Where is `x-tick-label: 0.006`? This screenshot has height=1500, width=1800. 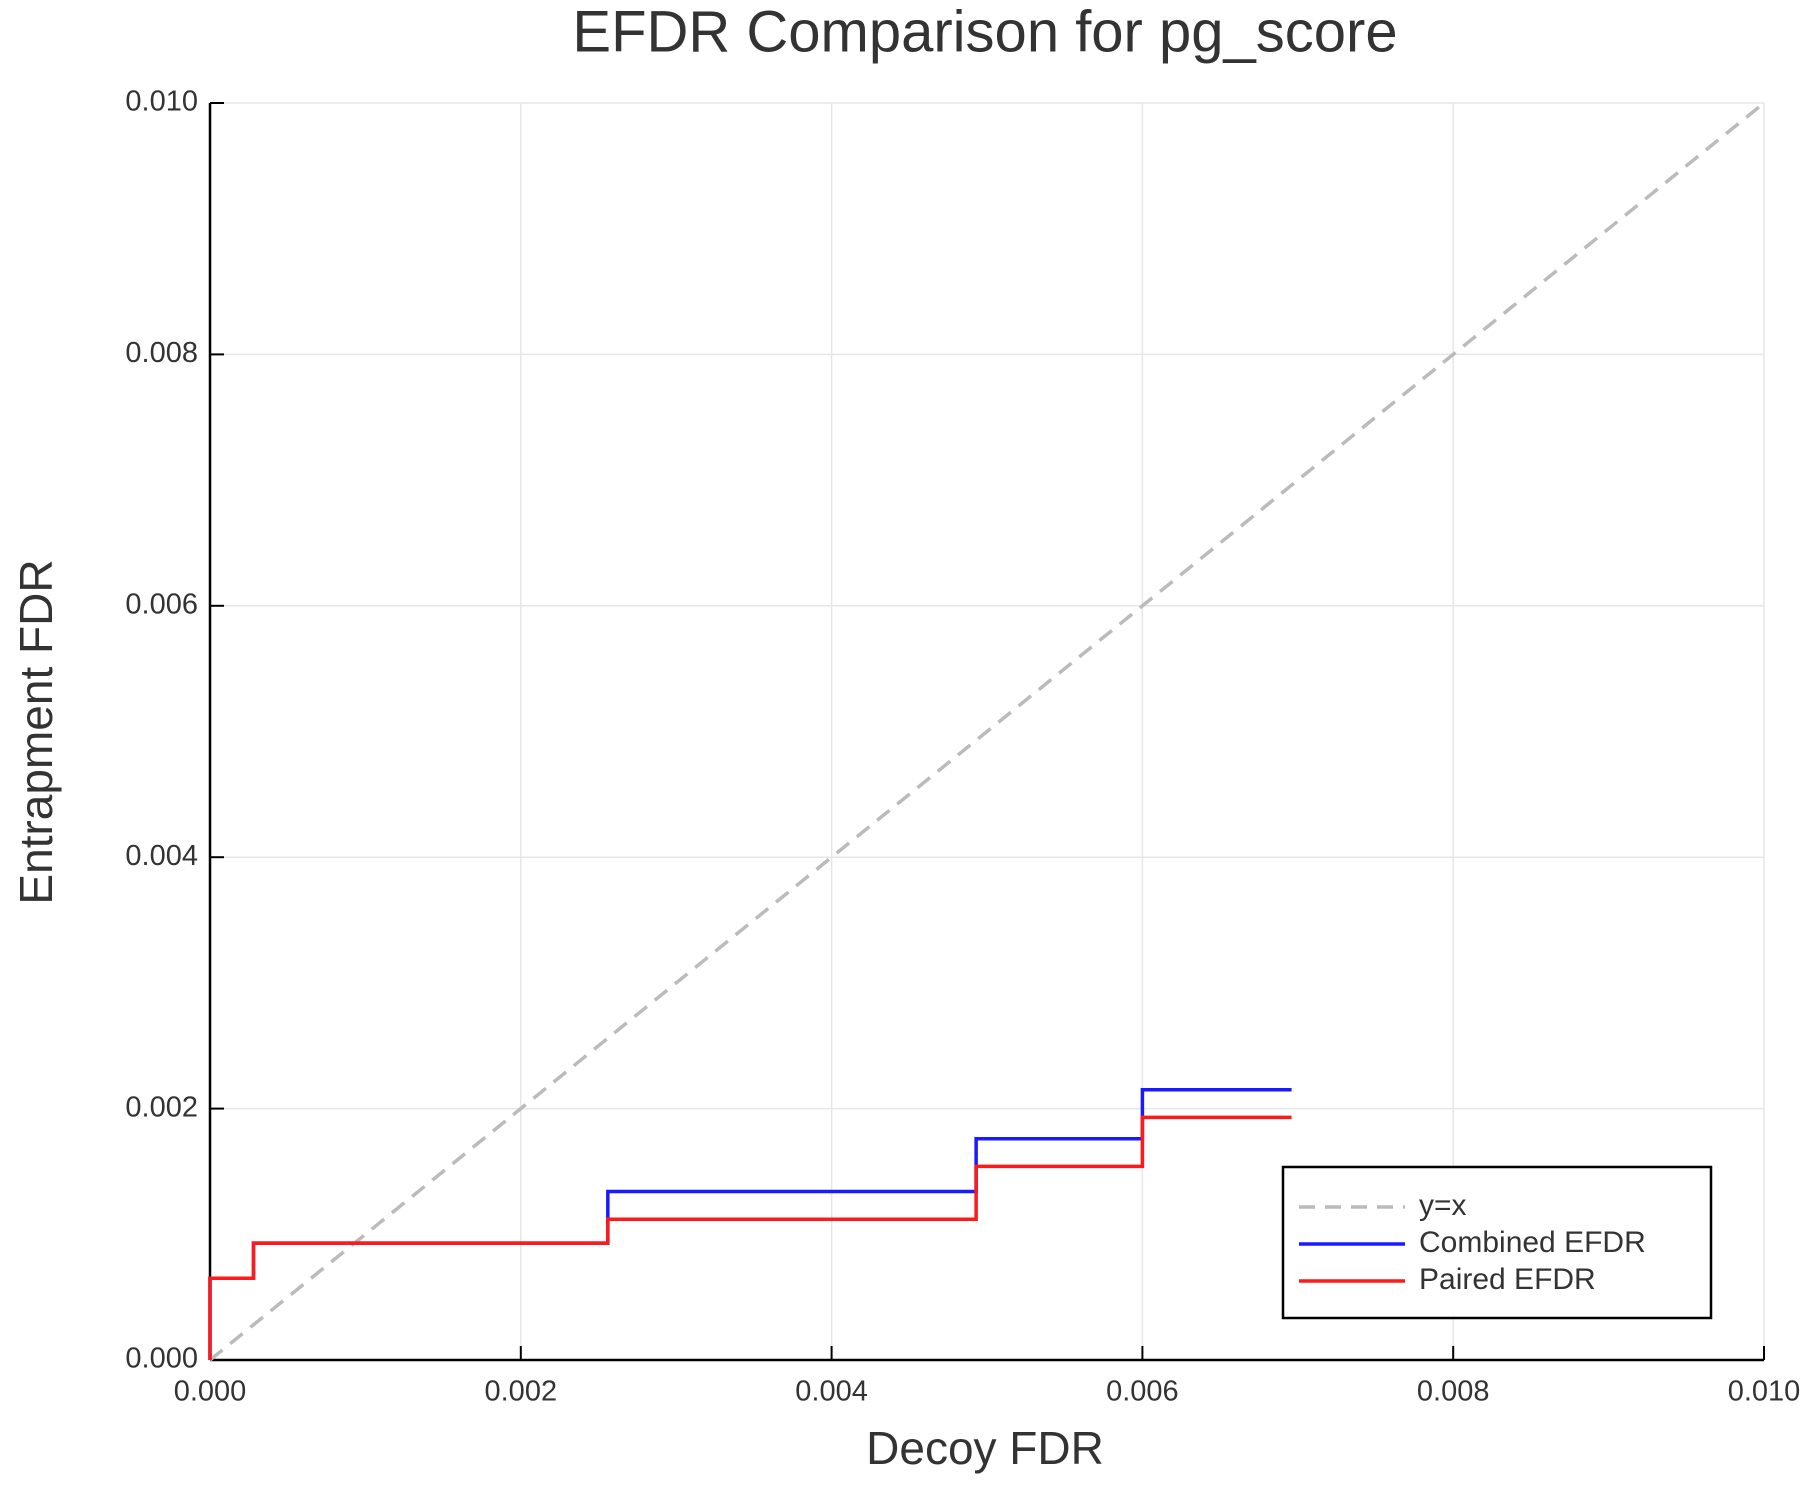
x-tick-label: 0.006 is located at coordinates (1142, 1392).